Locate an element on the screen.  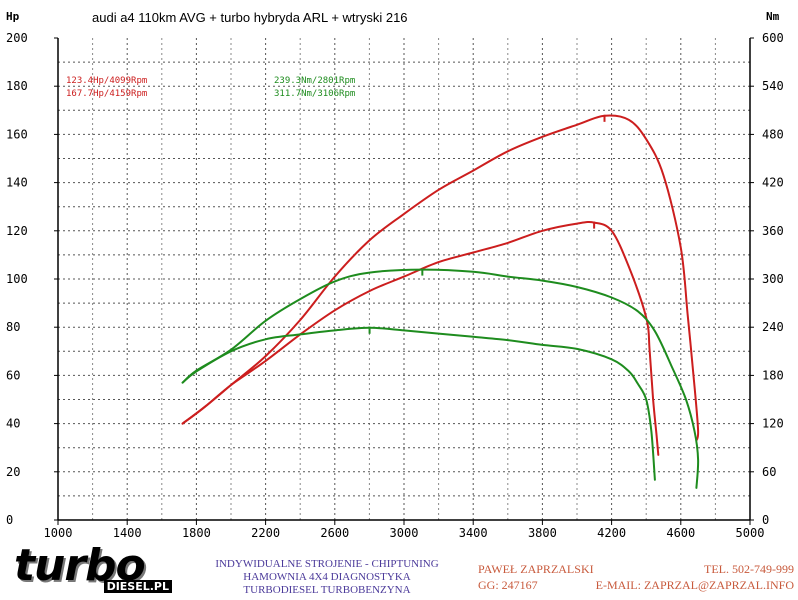
service-line: HAMOWNIA 4X4 DIAGNOSTYKA is located at coordinates (327, 577).